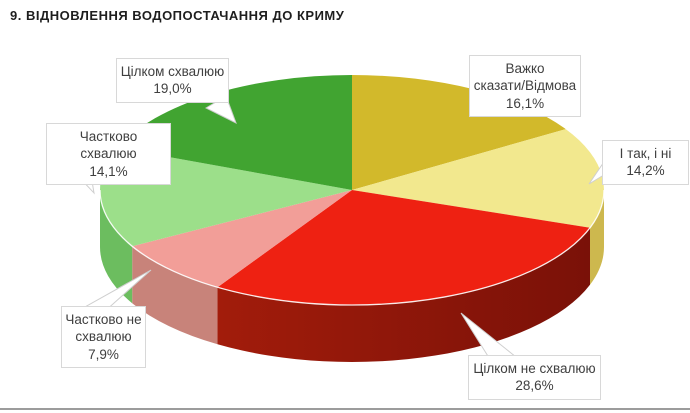  I want to click on callout-text-line: 16,1%, so click(525, 103).